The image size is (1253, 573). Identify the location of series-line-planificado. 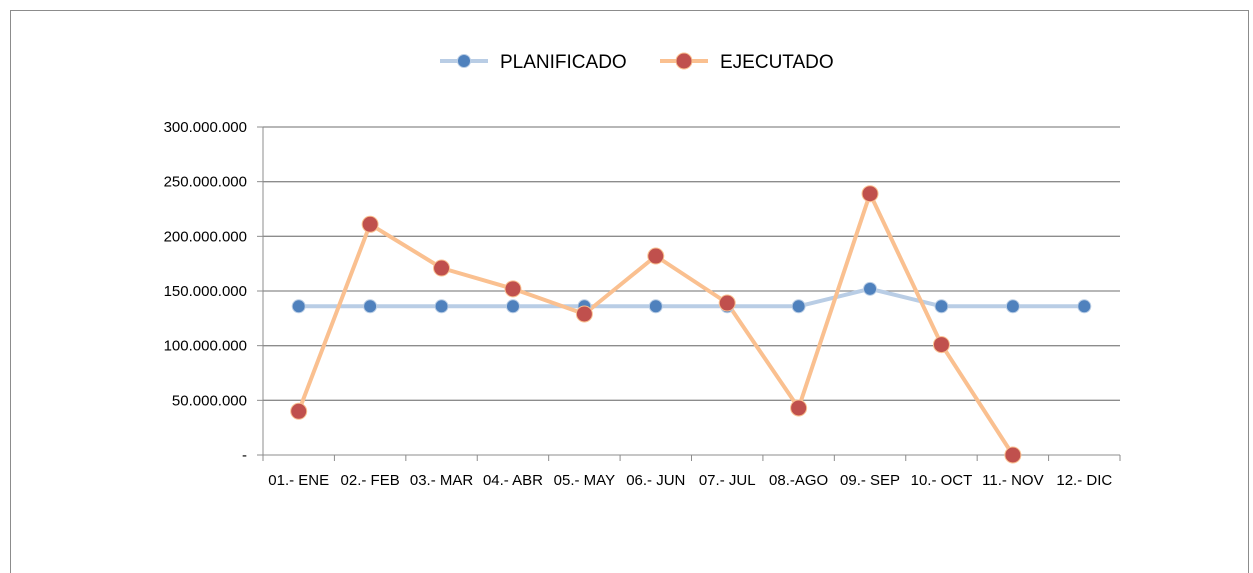
(691, 297).